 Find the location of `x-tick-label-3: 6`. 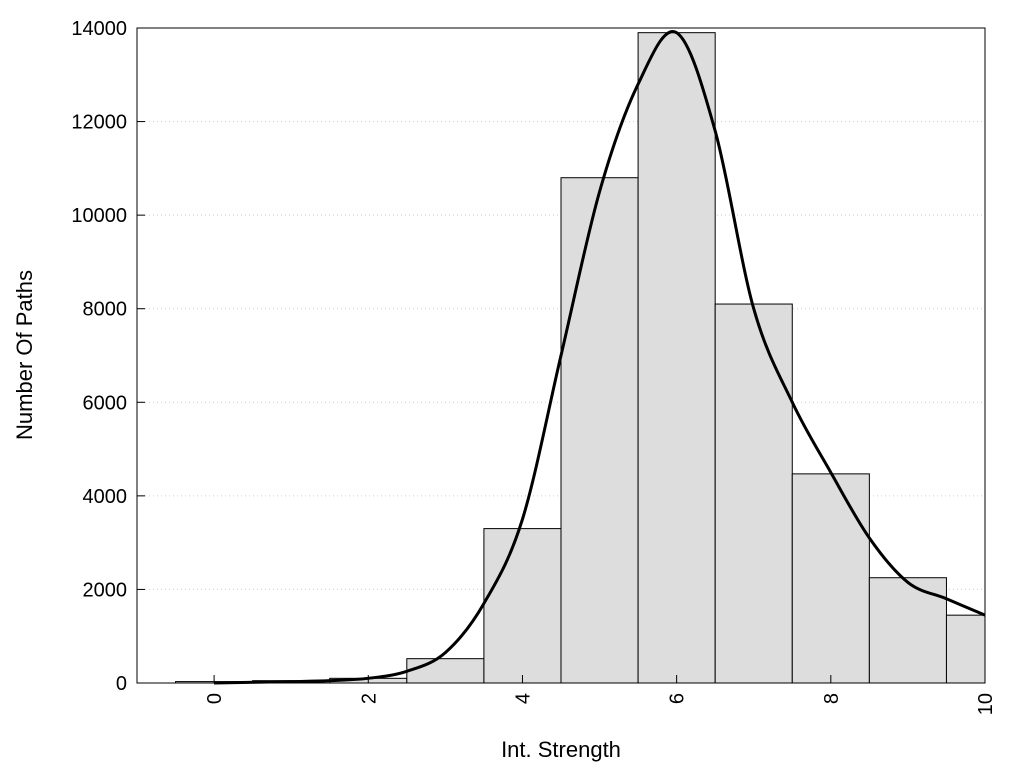

x-tick-label-3: 6 is located at coordinates (678, 698).